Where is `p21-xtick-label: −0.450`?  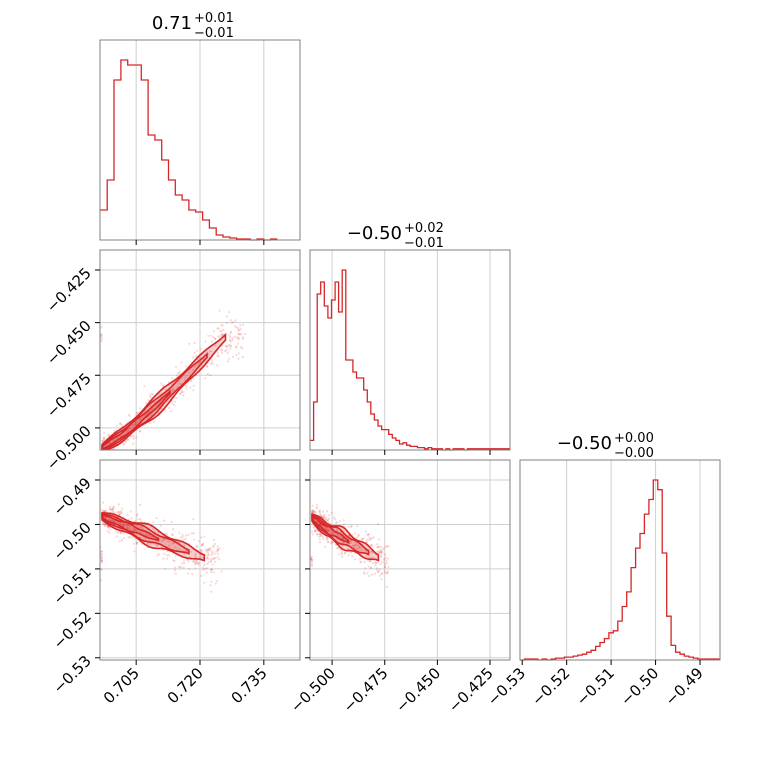 p21-xtick-label: −0.450 is located at coordinates (418, 690).